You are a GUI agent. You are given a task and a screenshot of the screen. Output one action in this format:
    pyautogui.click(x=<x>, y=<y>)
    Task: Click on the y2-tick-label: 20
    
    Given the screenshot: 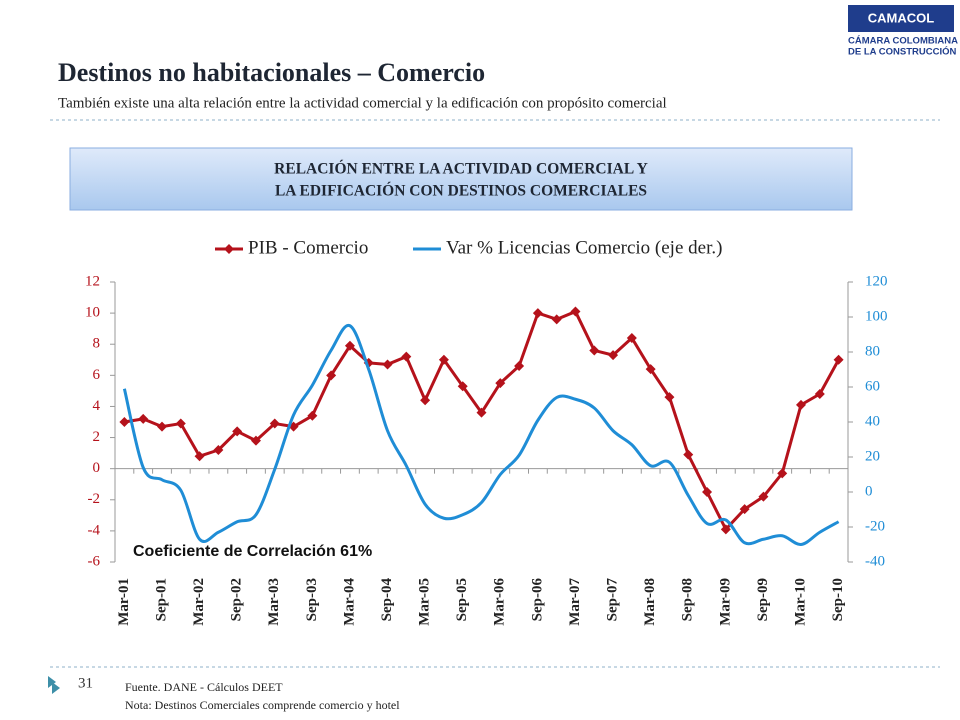 What is the action you would take?
    pyautogui.click(x=872, y=456)
    